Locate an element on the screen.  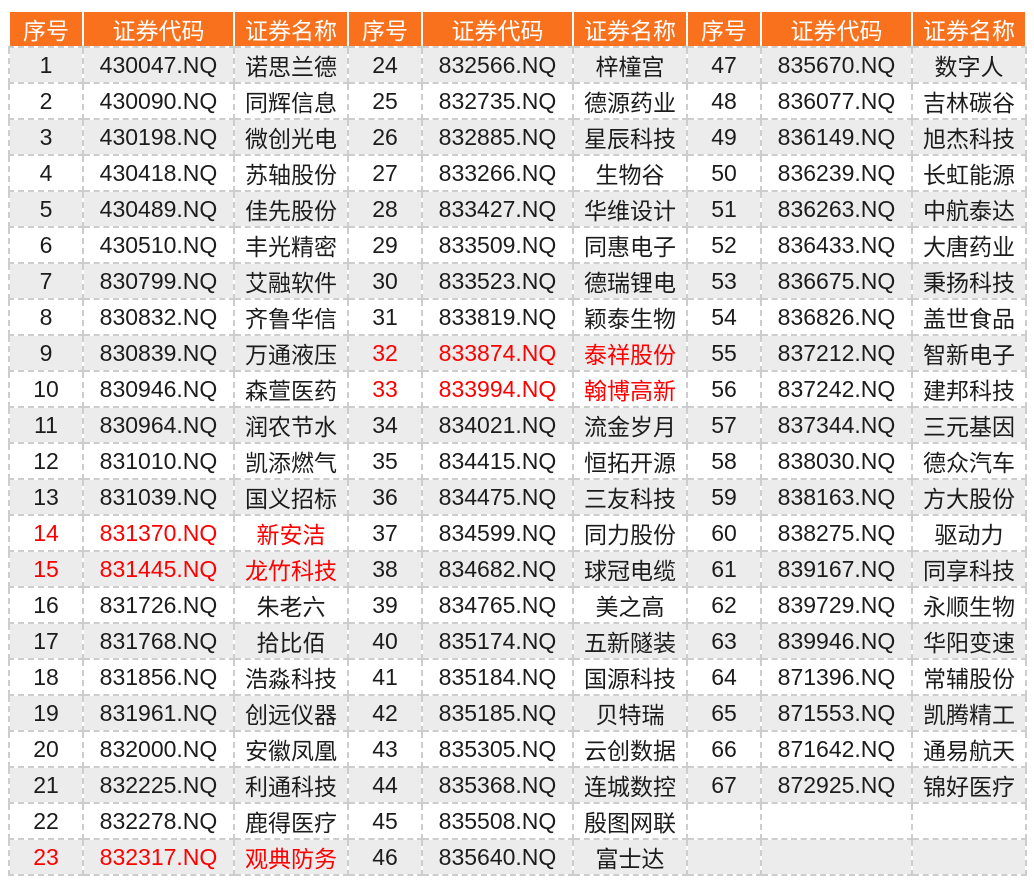
seq-cell: 24 is located at coordinates (385, 65).